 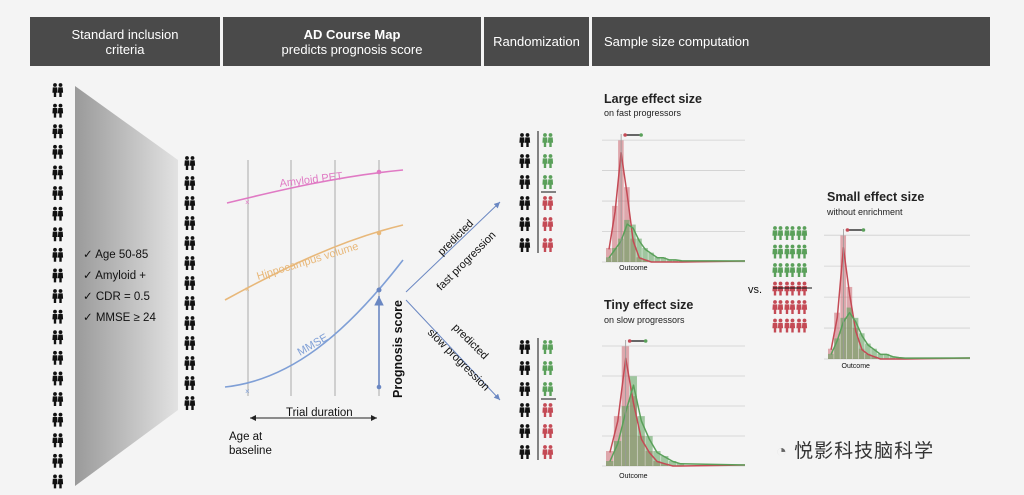 What do you see at coordinates (314, 323) in the screenshot?
I see `mmse-curve` at bounding box center [314, 323].